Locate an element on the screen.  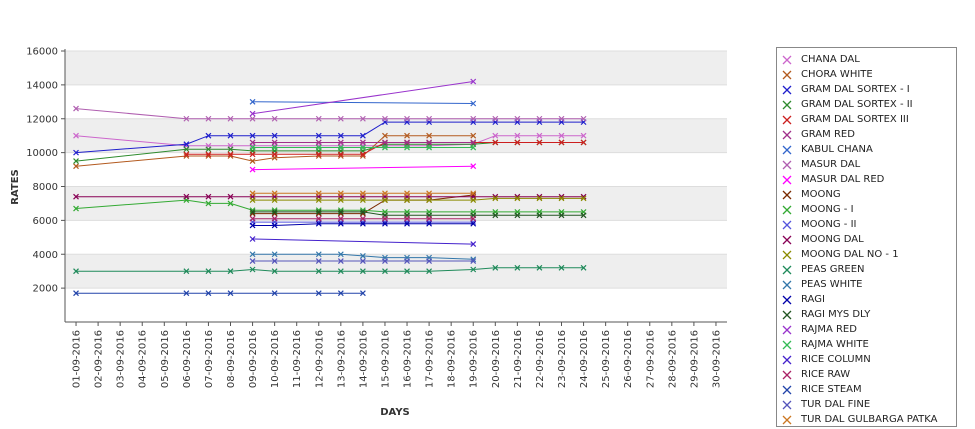
legend-label: TUR DAL GULBARGA PATKA is located at coordinates (869, 419).